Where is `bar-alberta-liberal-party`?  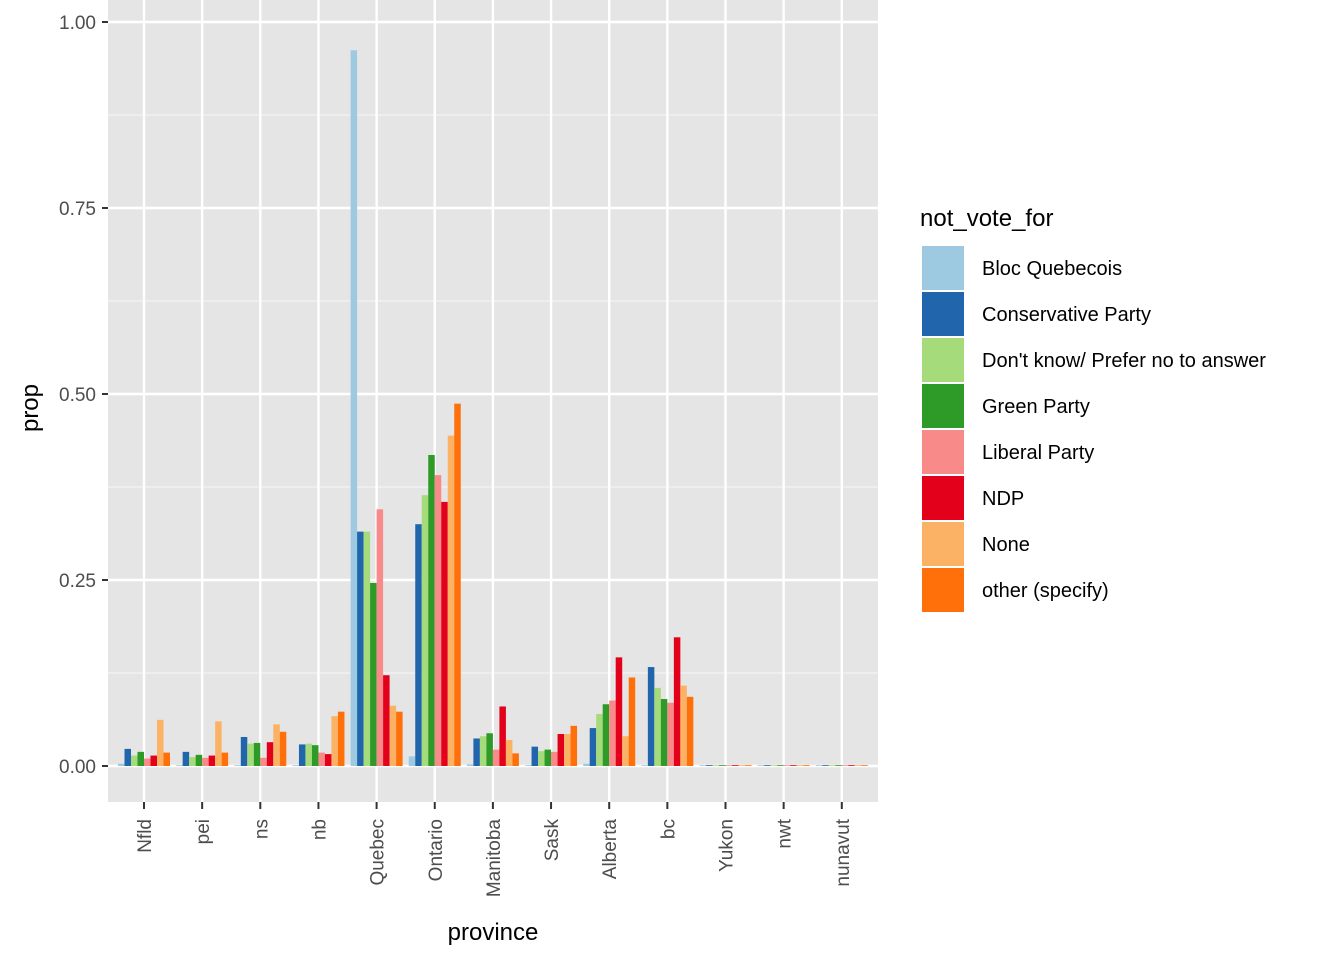
bar-alberta-liberal-party is located at coordinates (612, 733).